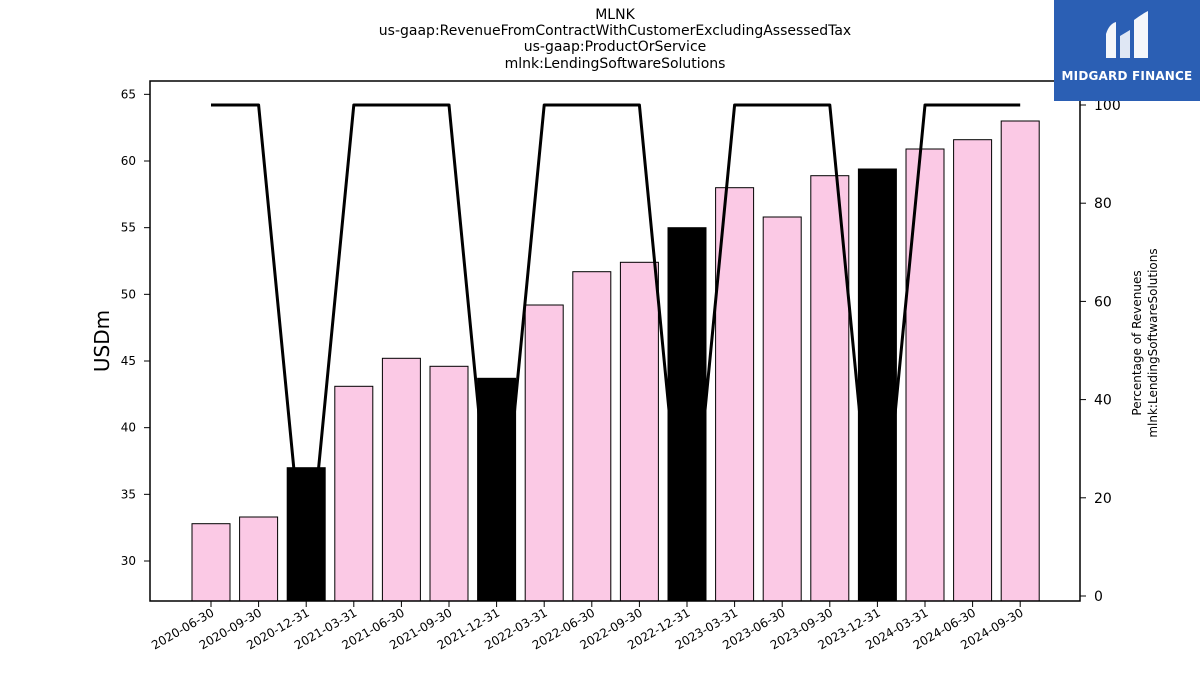 This screenshot has width=1200, height=675. What do you see at coordinates (1107, 106) in the screenshot?
I see `y2-tick-label: 100` at bounding box center [1107, 106].